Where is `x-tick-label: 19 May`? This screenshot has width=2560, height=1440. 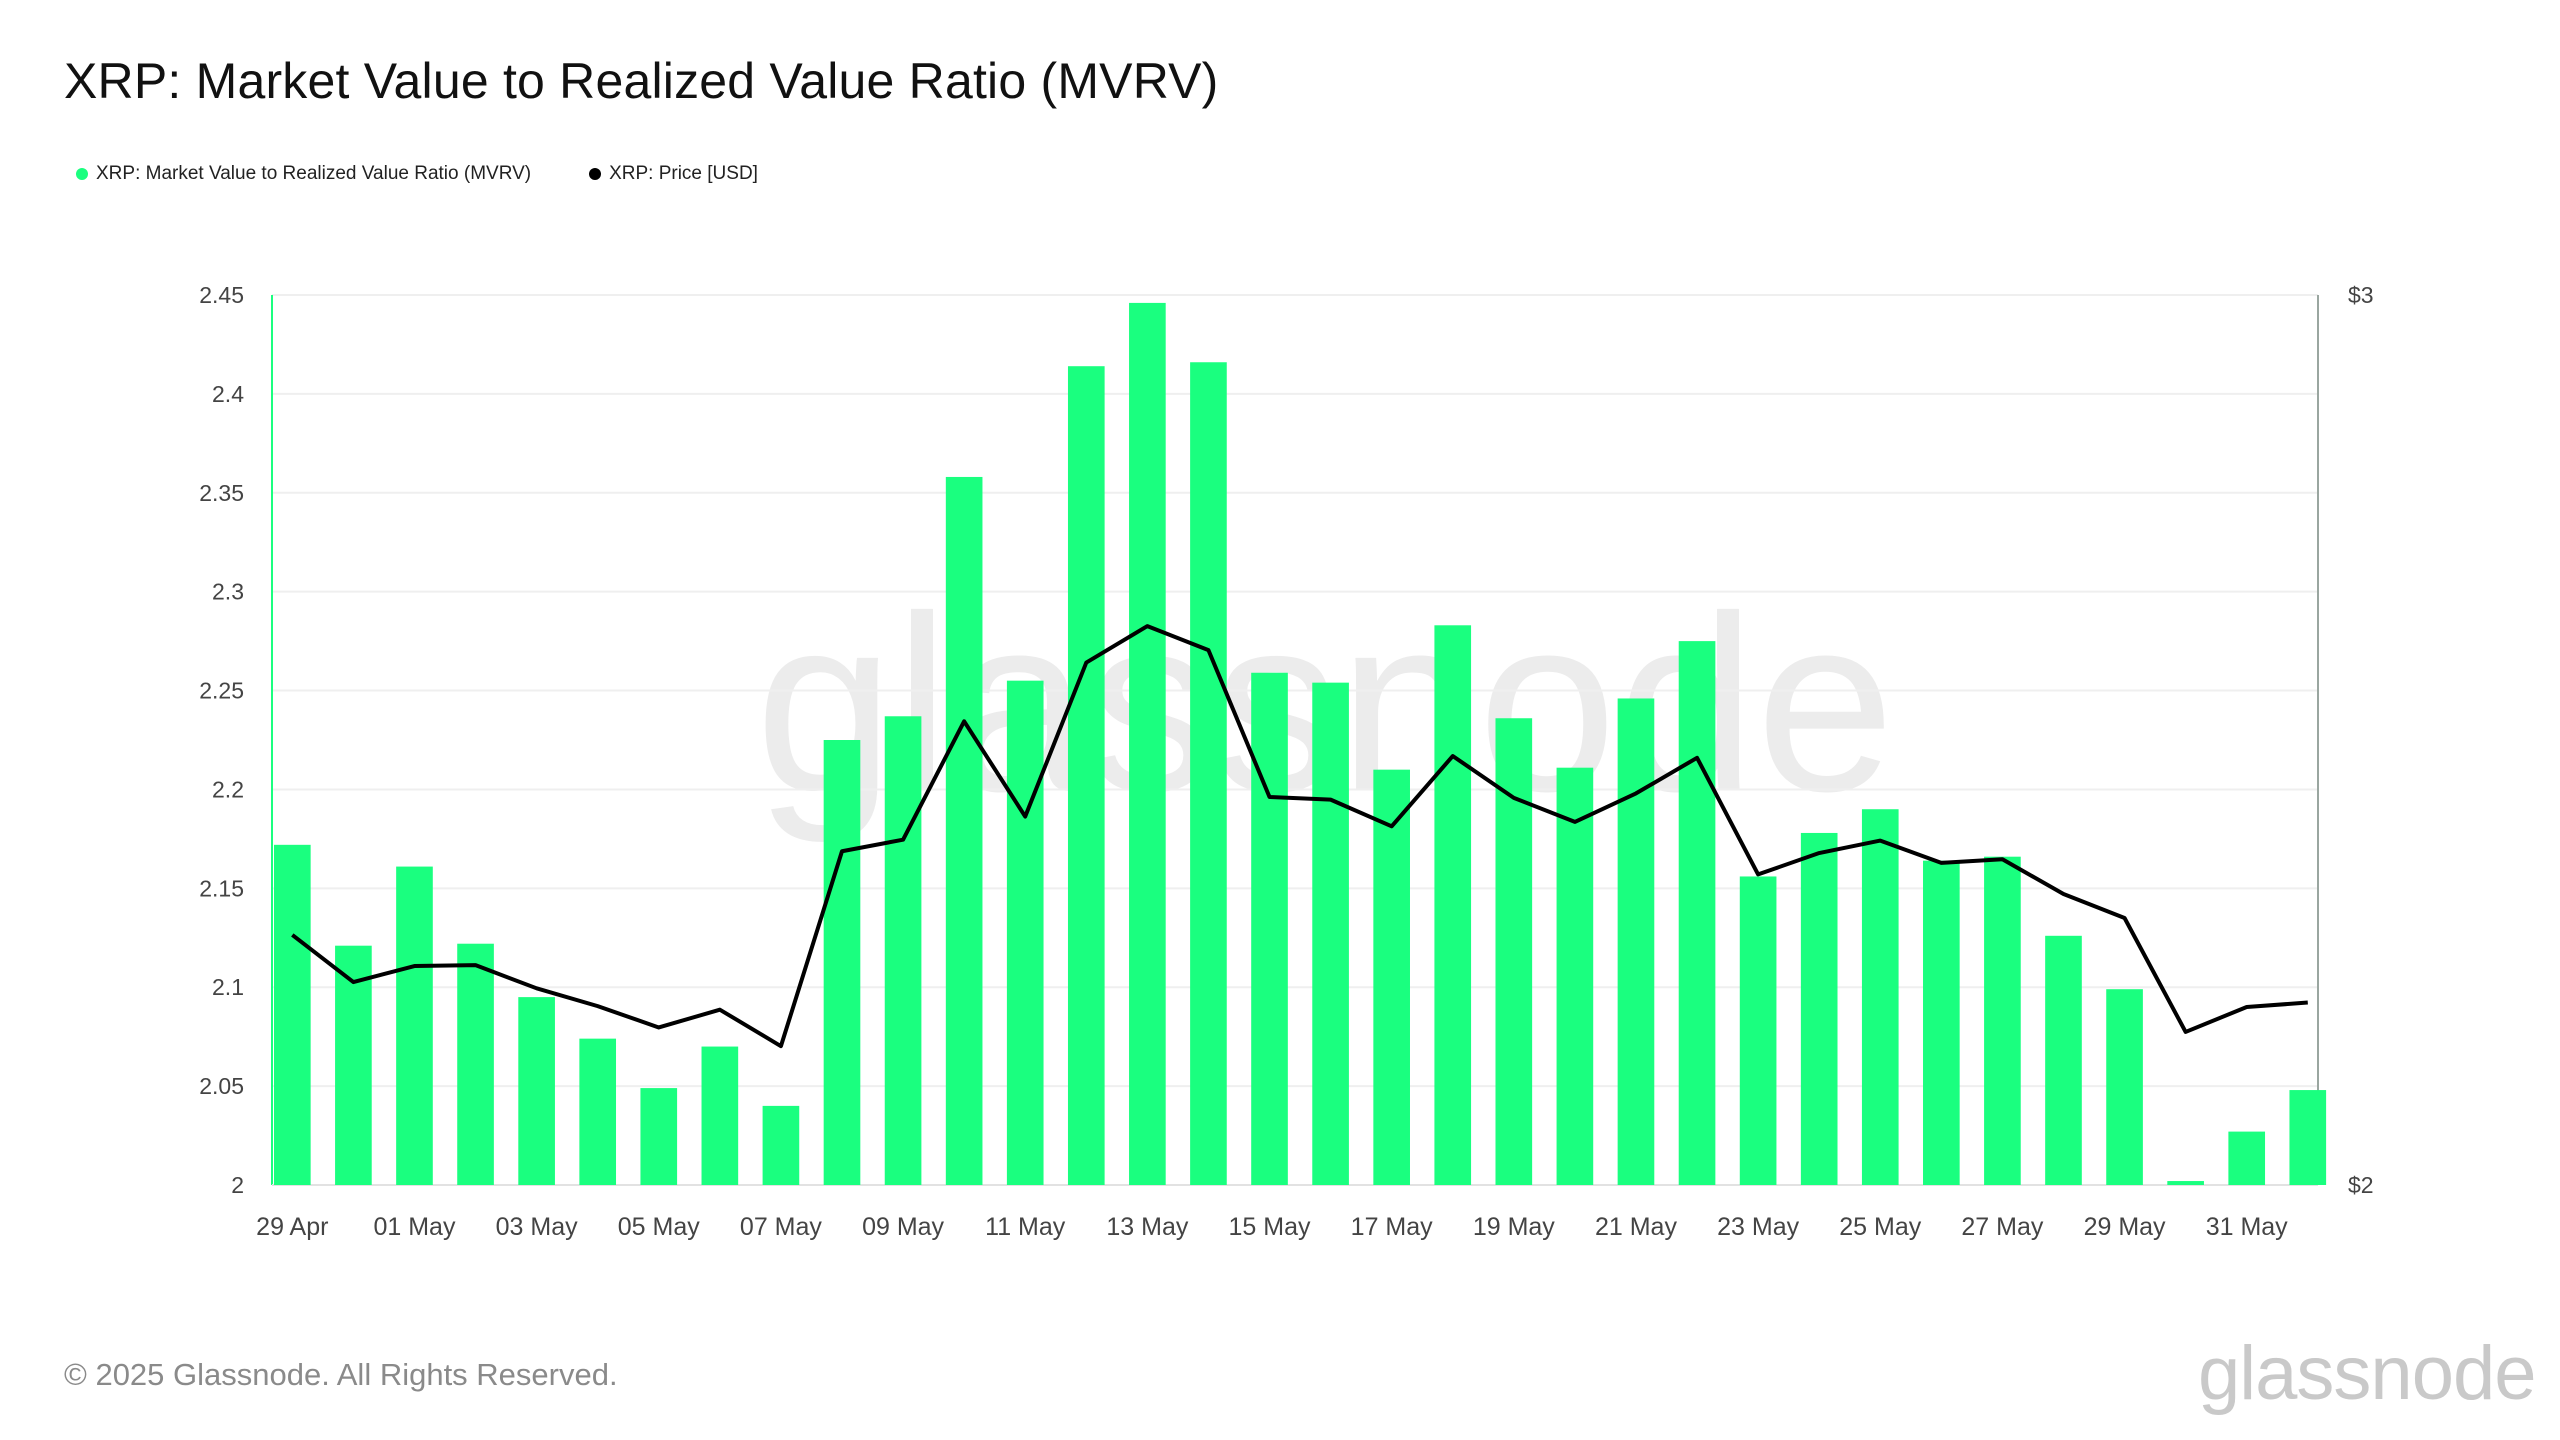 x-tick-label: 19 May is located at coordinates (1514, 1227).